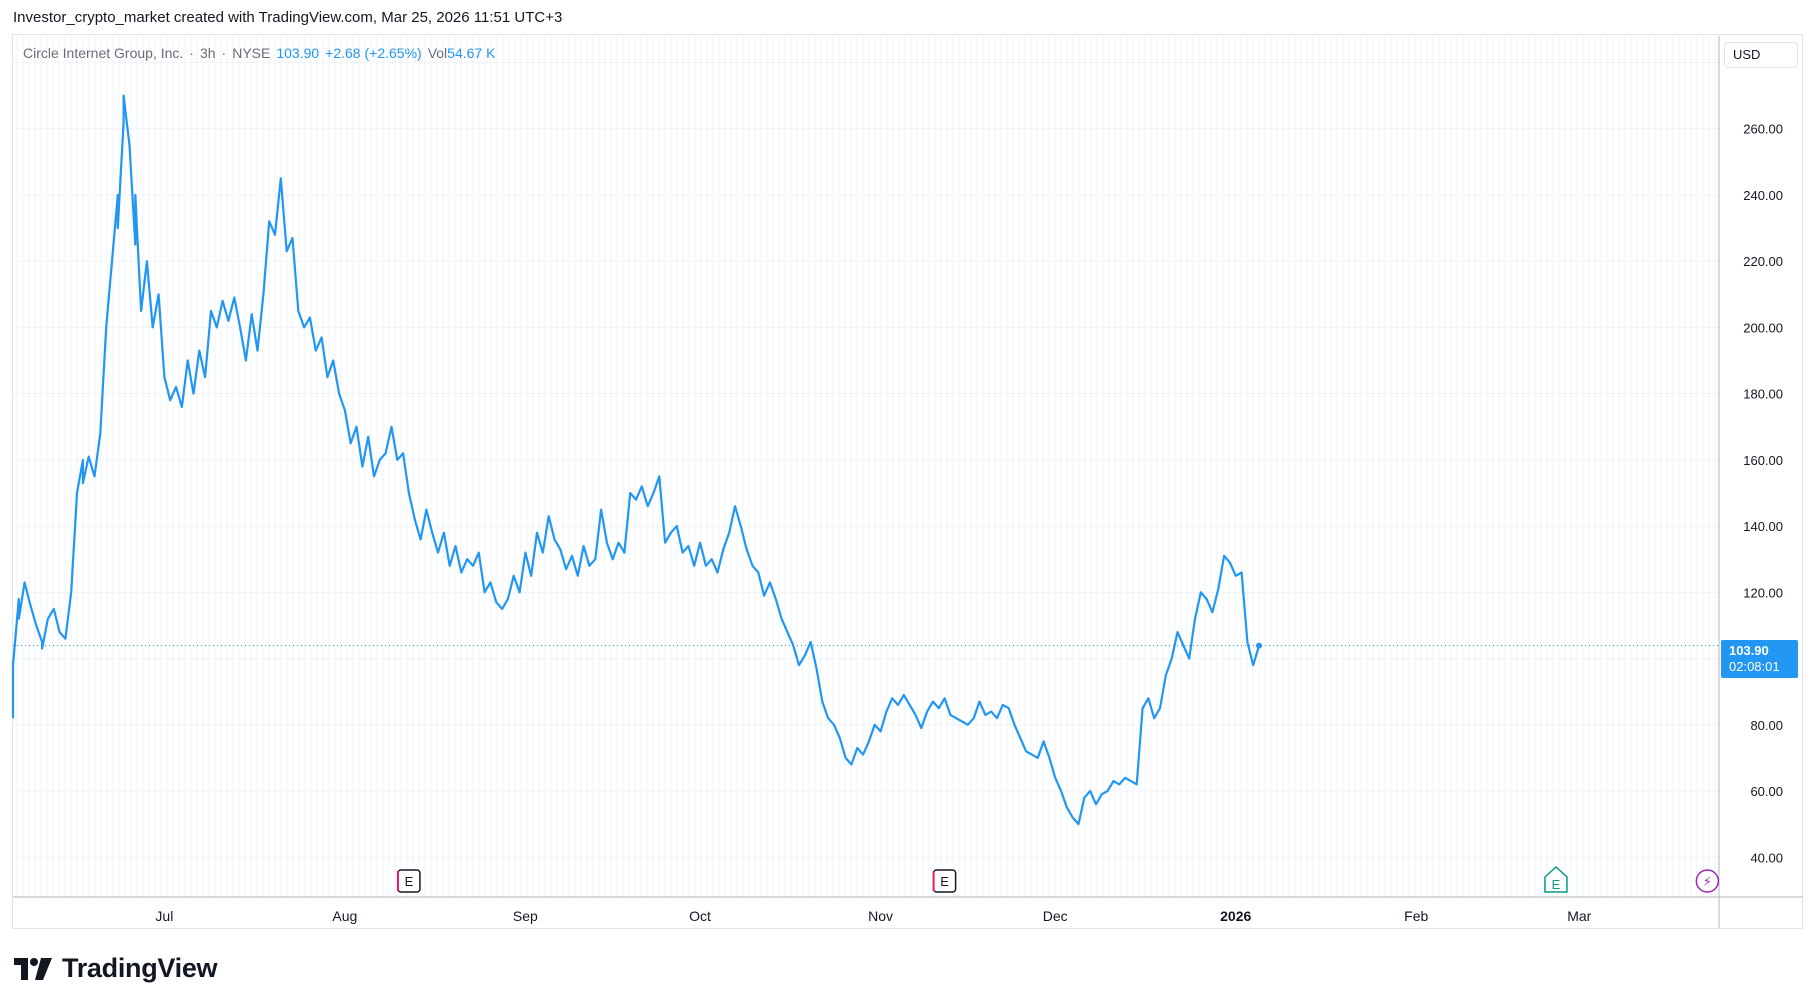  I want to click on flash-event-icon, so click(1707, 881).